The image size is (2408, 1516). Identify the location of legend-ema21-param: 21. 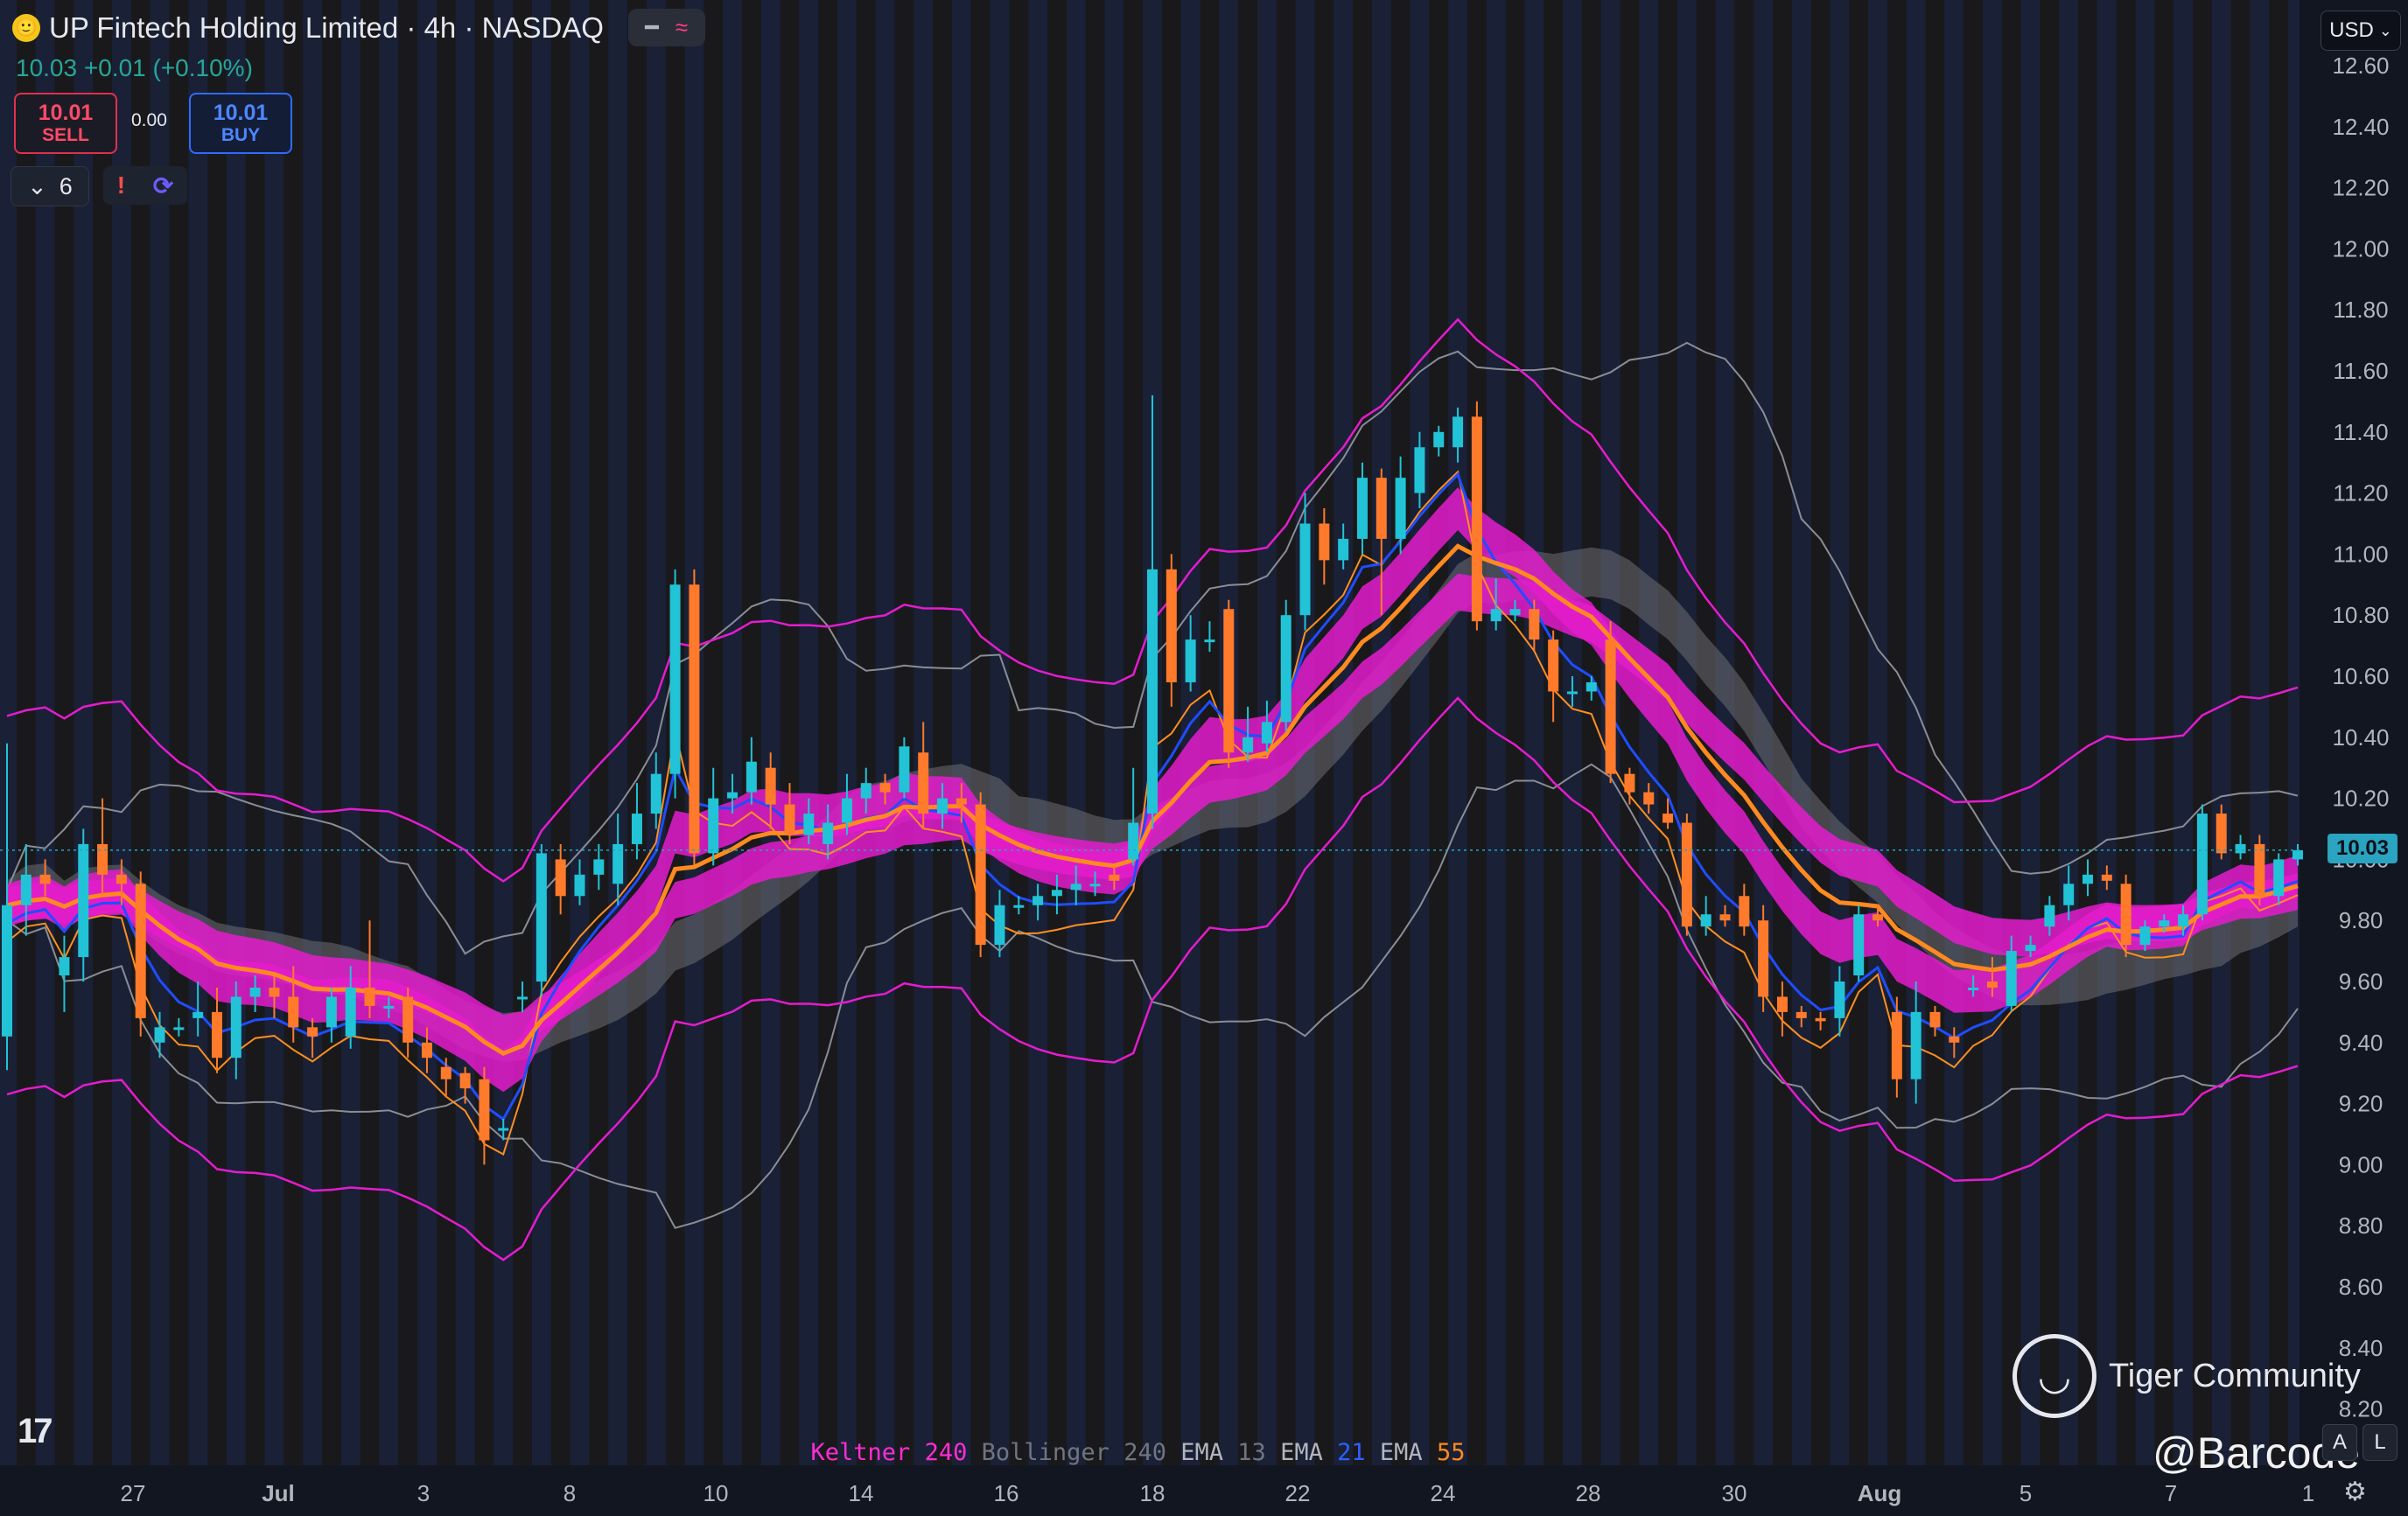
(1351, 1452).